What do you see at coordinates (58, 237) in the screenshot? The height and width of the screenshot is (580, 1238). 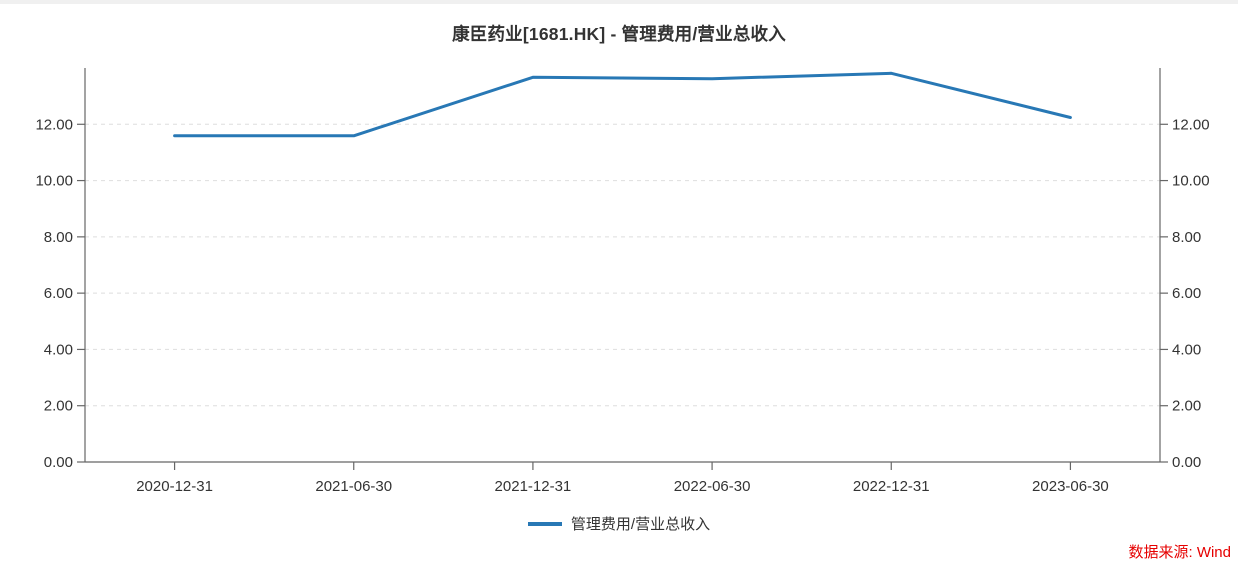 I see `y-axis-label-left: 8.00` at bounding box center [58, 237].